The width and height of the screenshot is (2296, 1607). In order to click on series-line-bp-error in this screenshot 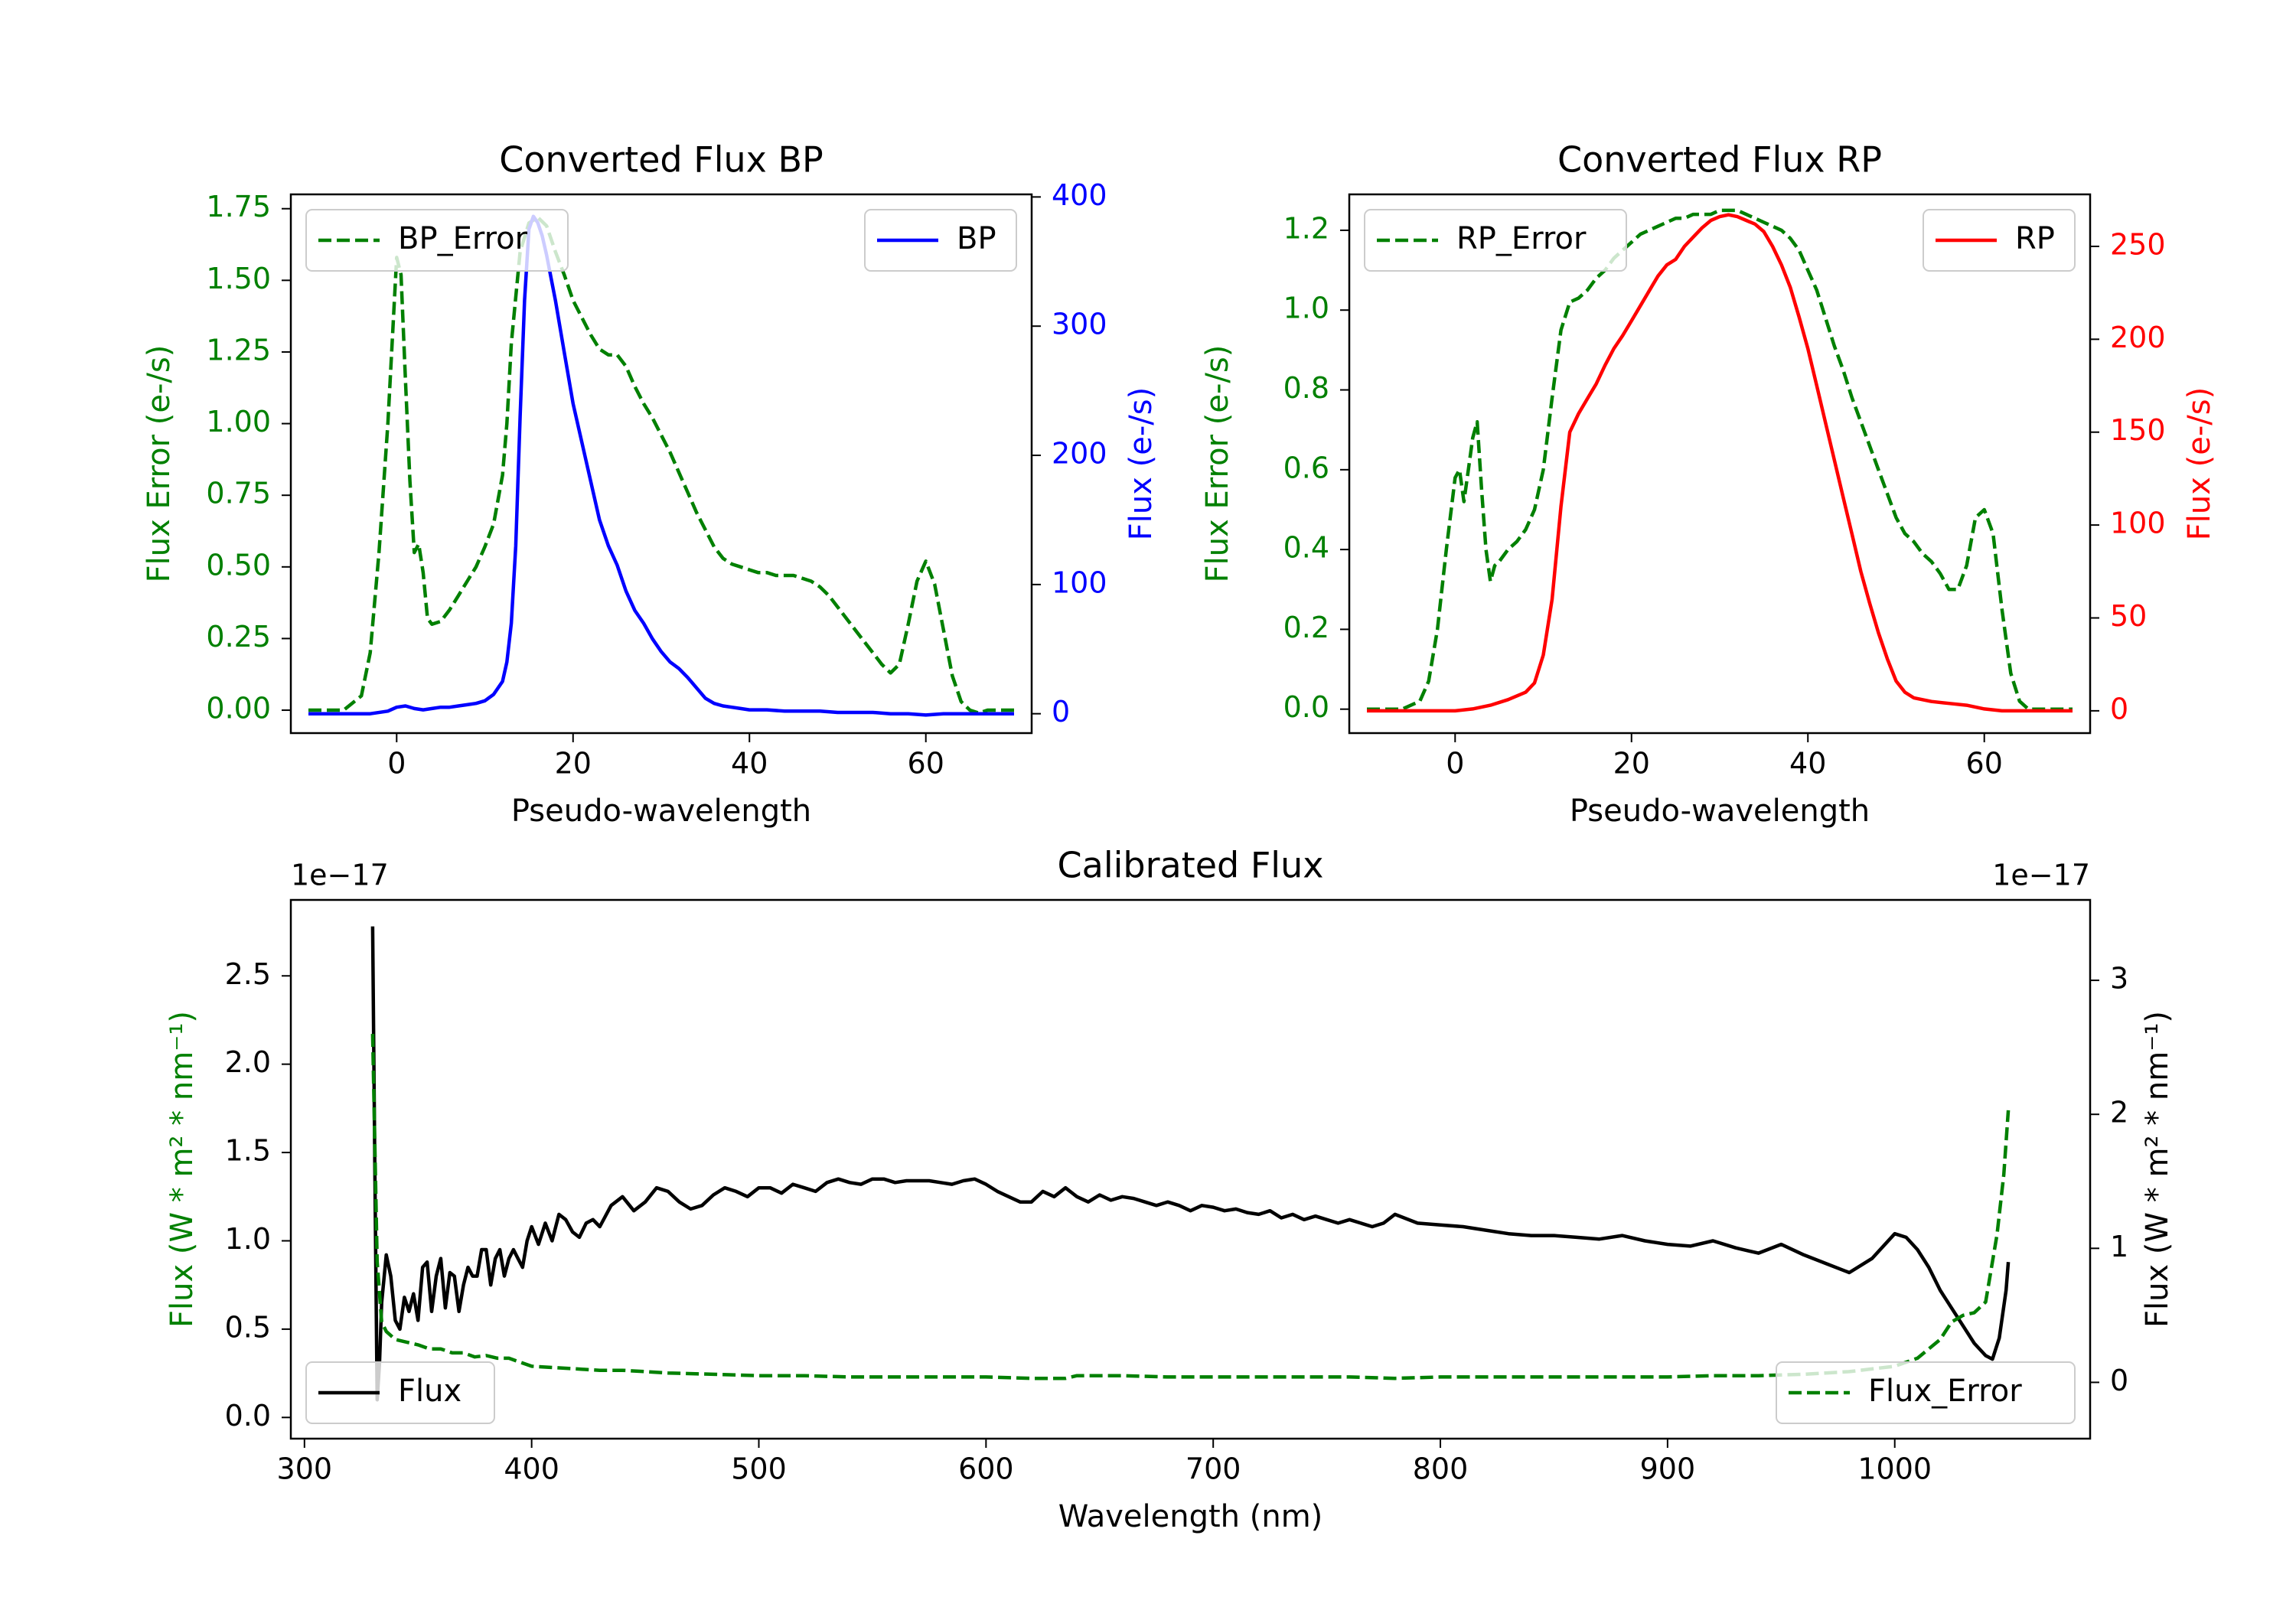, I will do `click(661, 465)`.